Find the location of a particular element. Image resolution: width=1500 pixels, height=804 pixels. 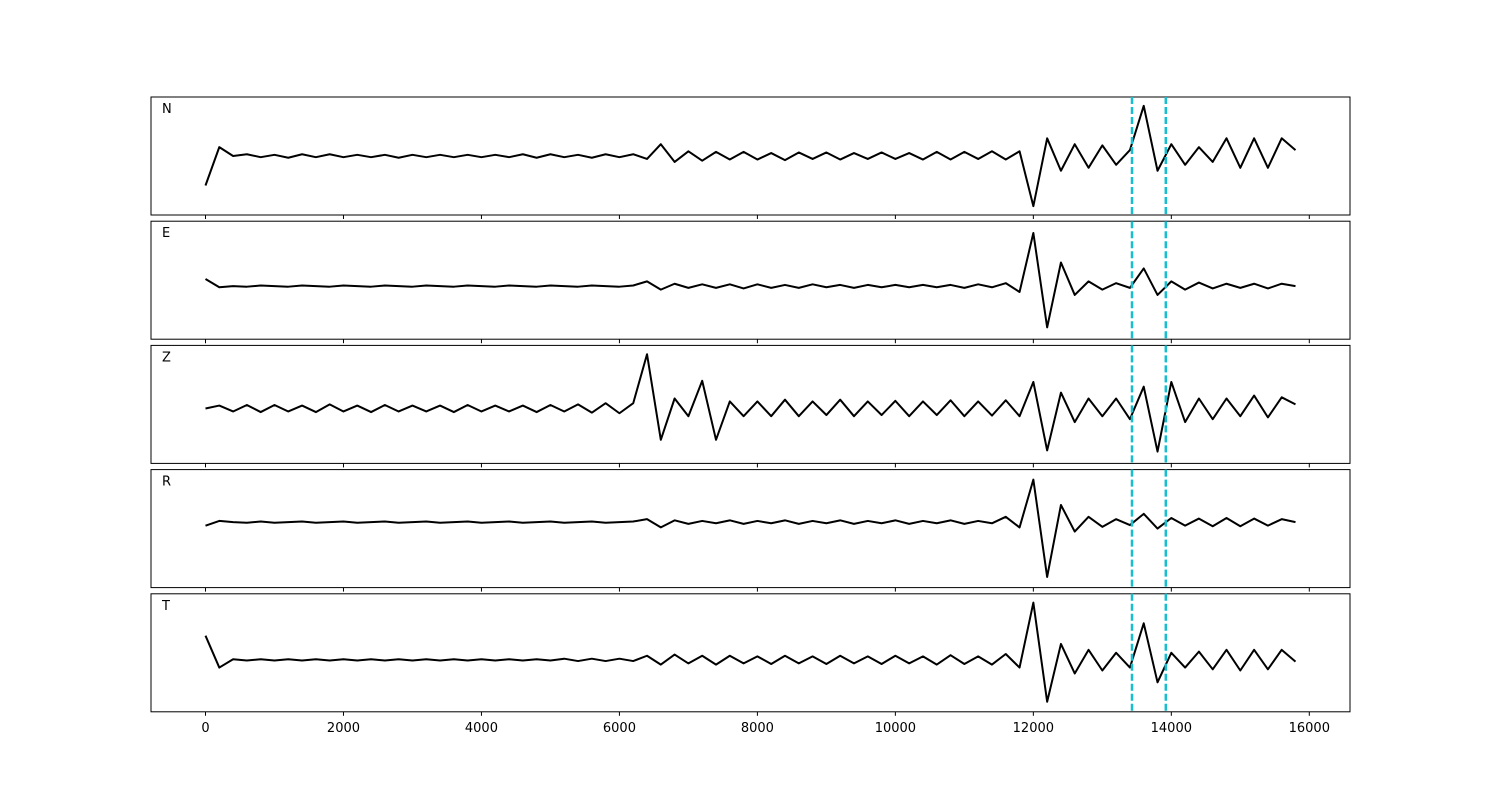

x-tick-label: 14000 is located at coordinates (1171, 728).